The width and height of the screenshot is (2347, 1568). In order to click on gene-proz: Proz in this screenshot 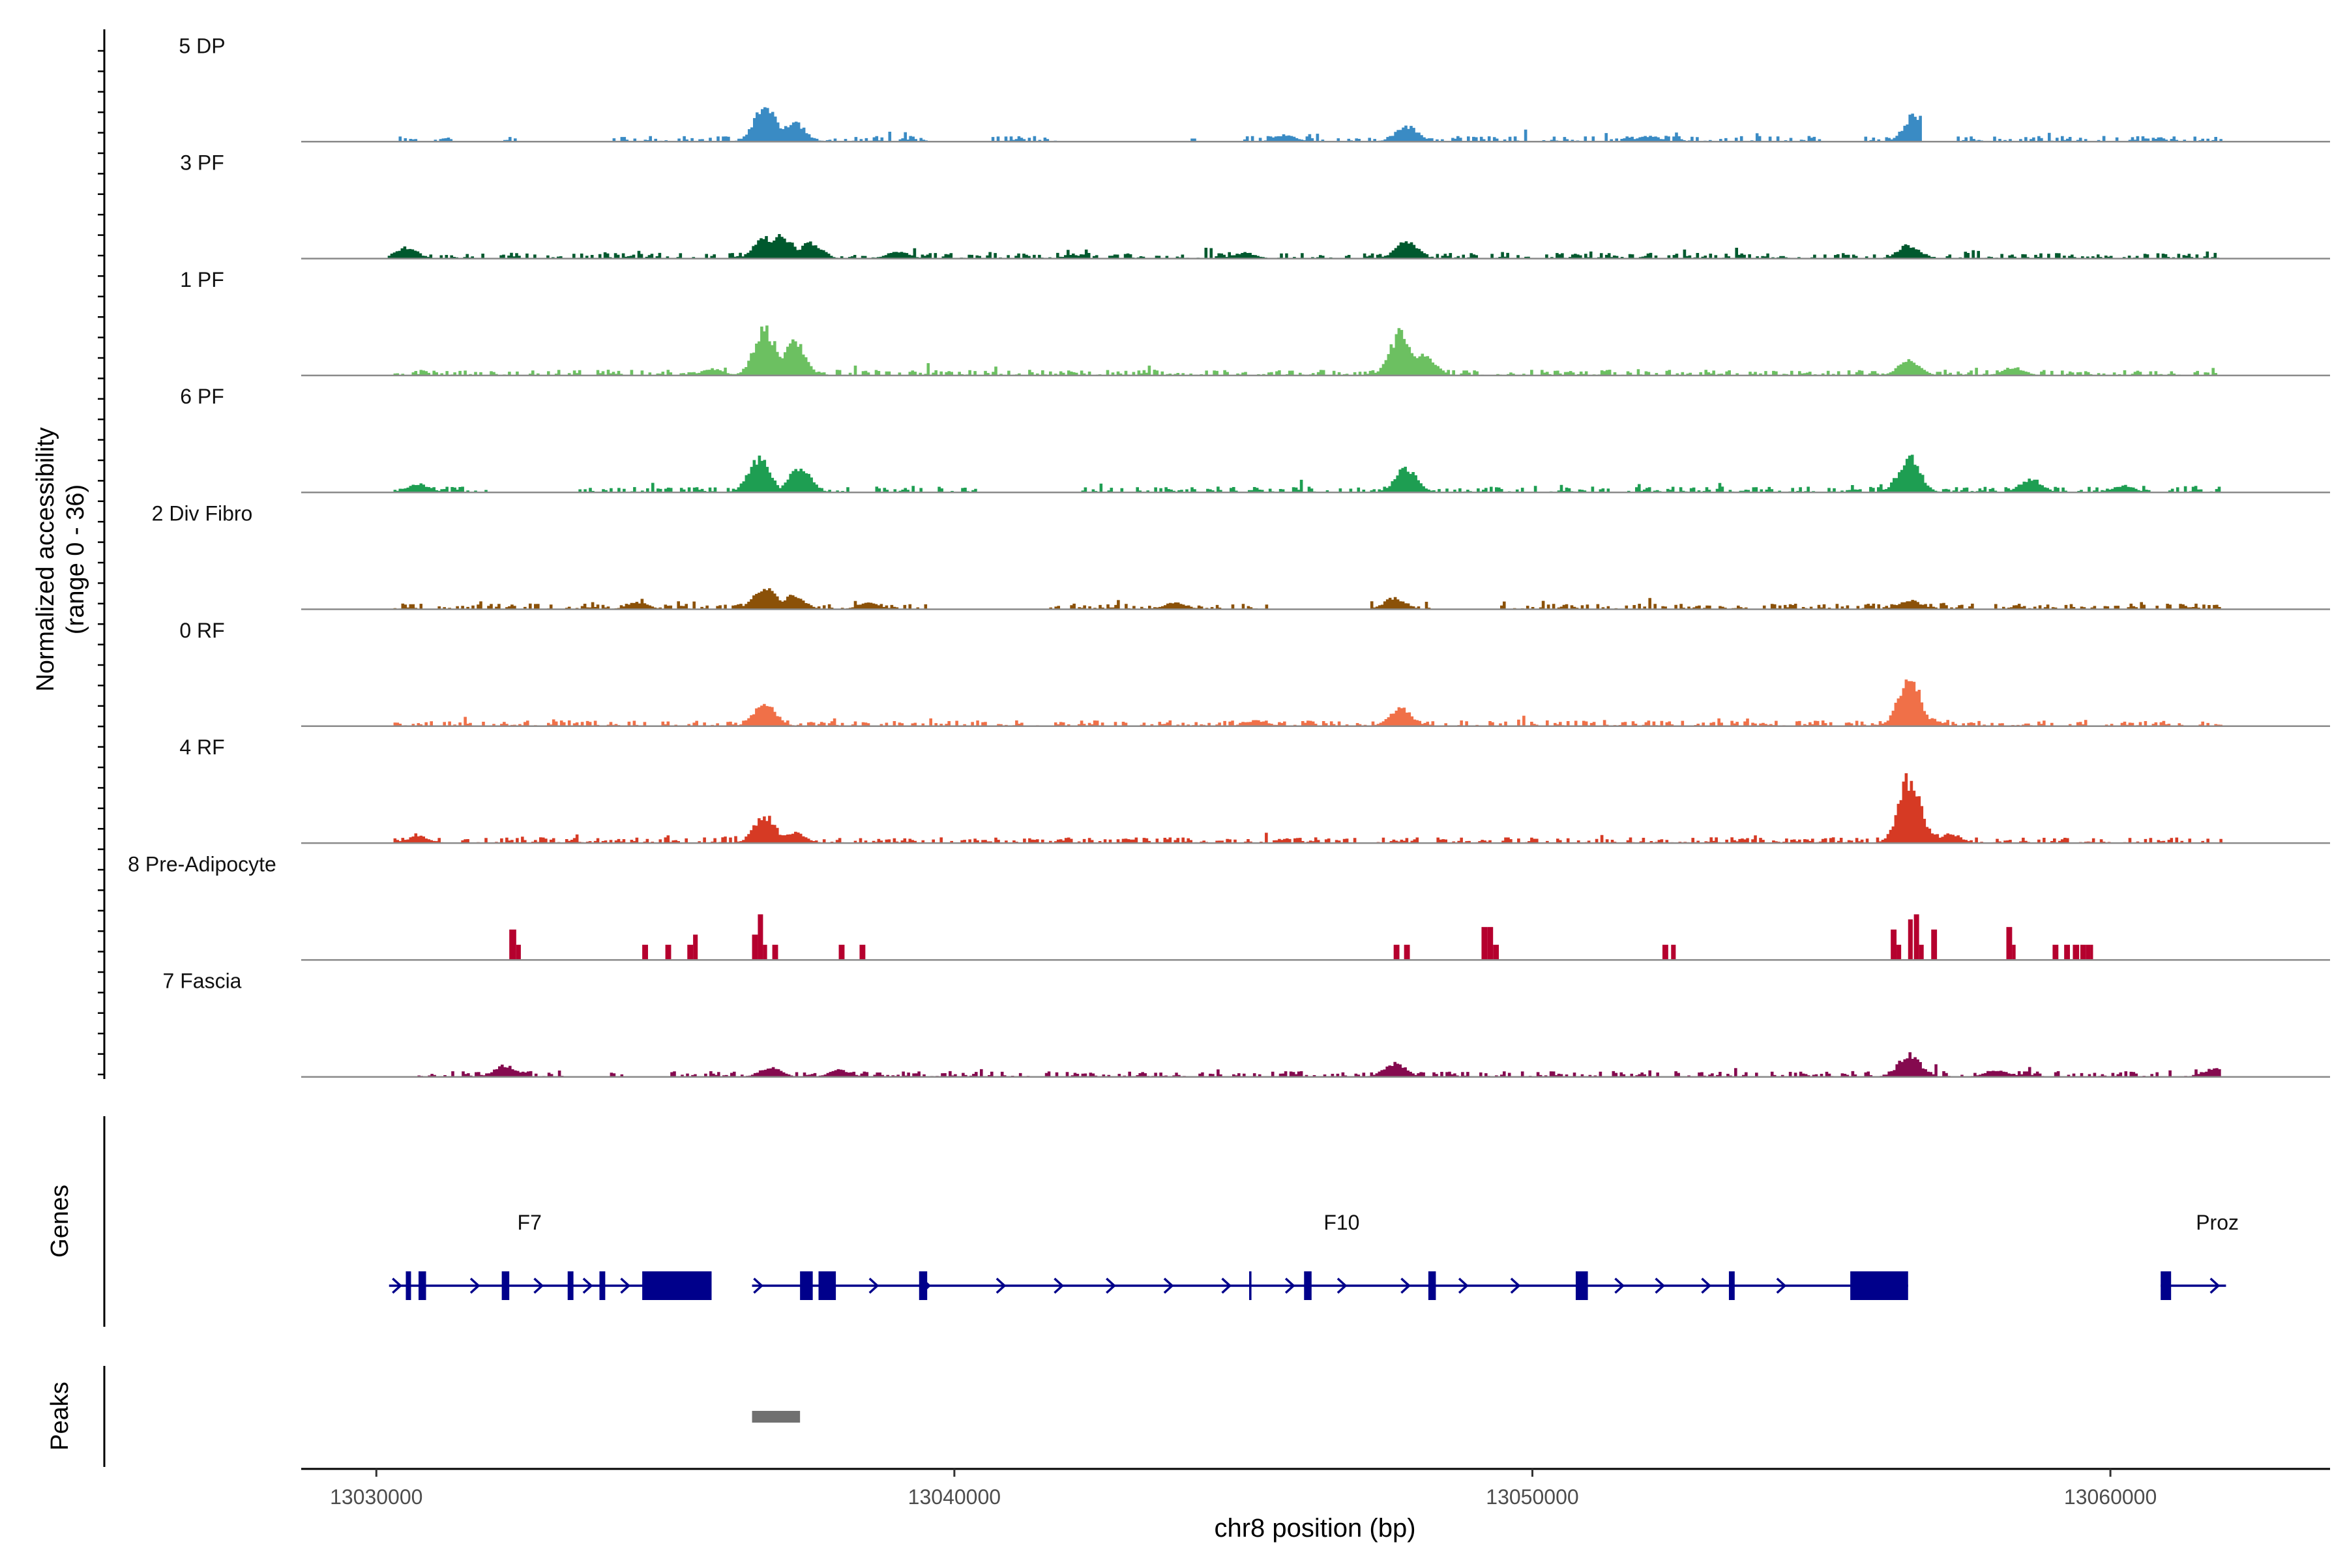, I will do `click(2200, 1256)`.